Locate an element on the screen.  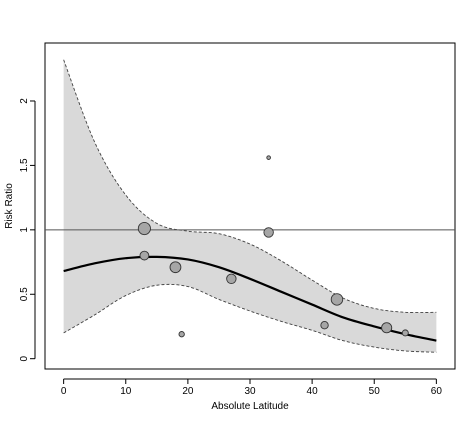
y-tick-label: 0.5 is located at coordinates (24, 294).